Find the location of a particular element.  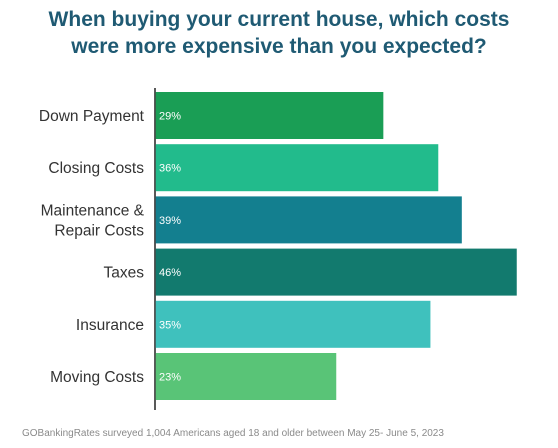

value-label-2: 39% is located at coordinates (170, 221).